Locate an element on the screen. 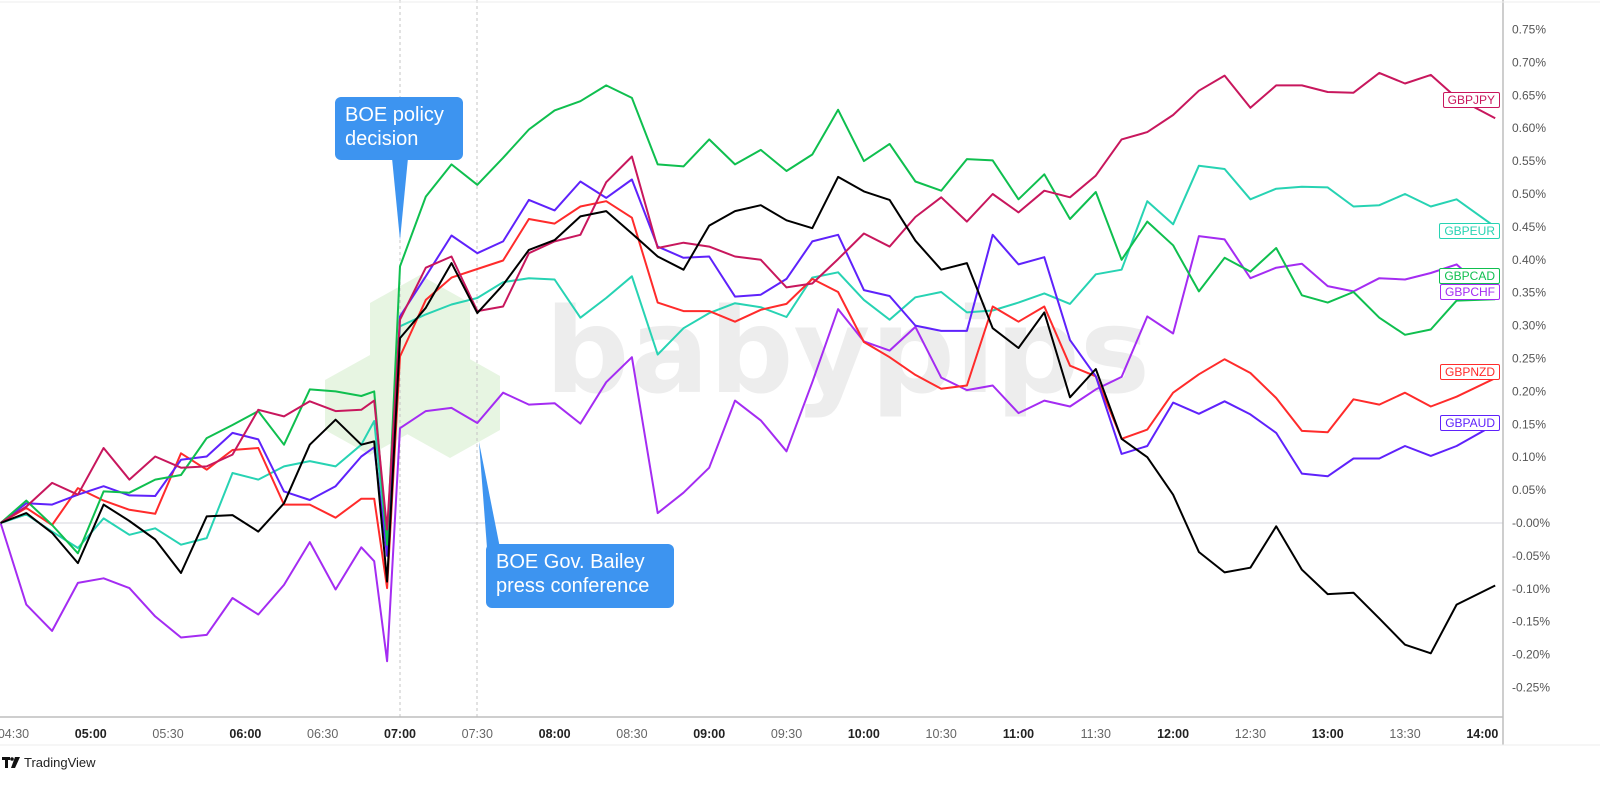 The width and height of the screenshot is (1600, 789). x-tick-label: 13:00 is located at coordinates (1328, 734).